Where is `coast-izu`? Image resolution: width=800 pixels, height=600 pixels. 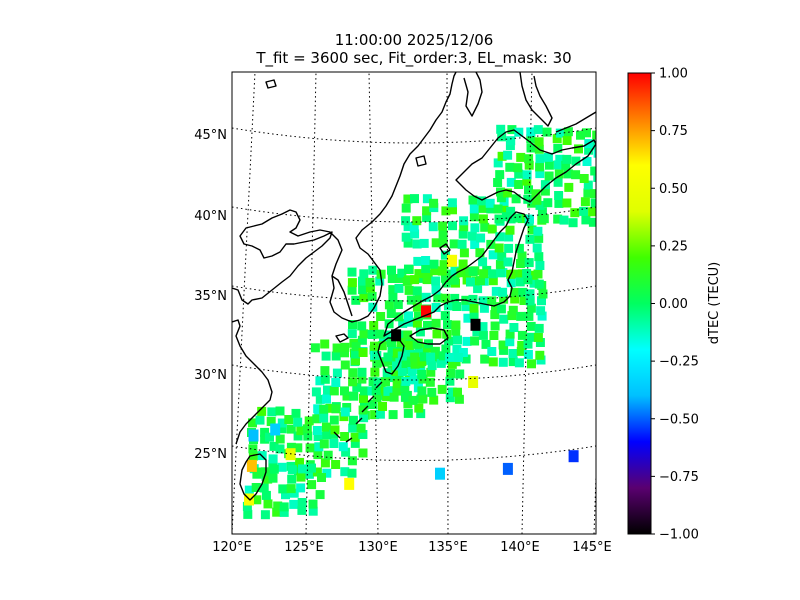
coast-izu is located at coordinates (421, 161).